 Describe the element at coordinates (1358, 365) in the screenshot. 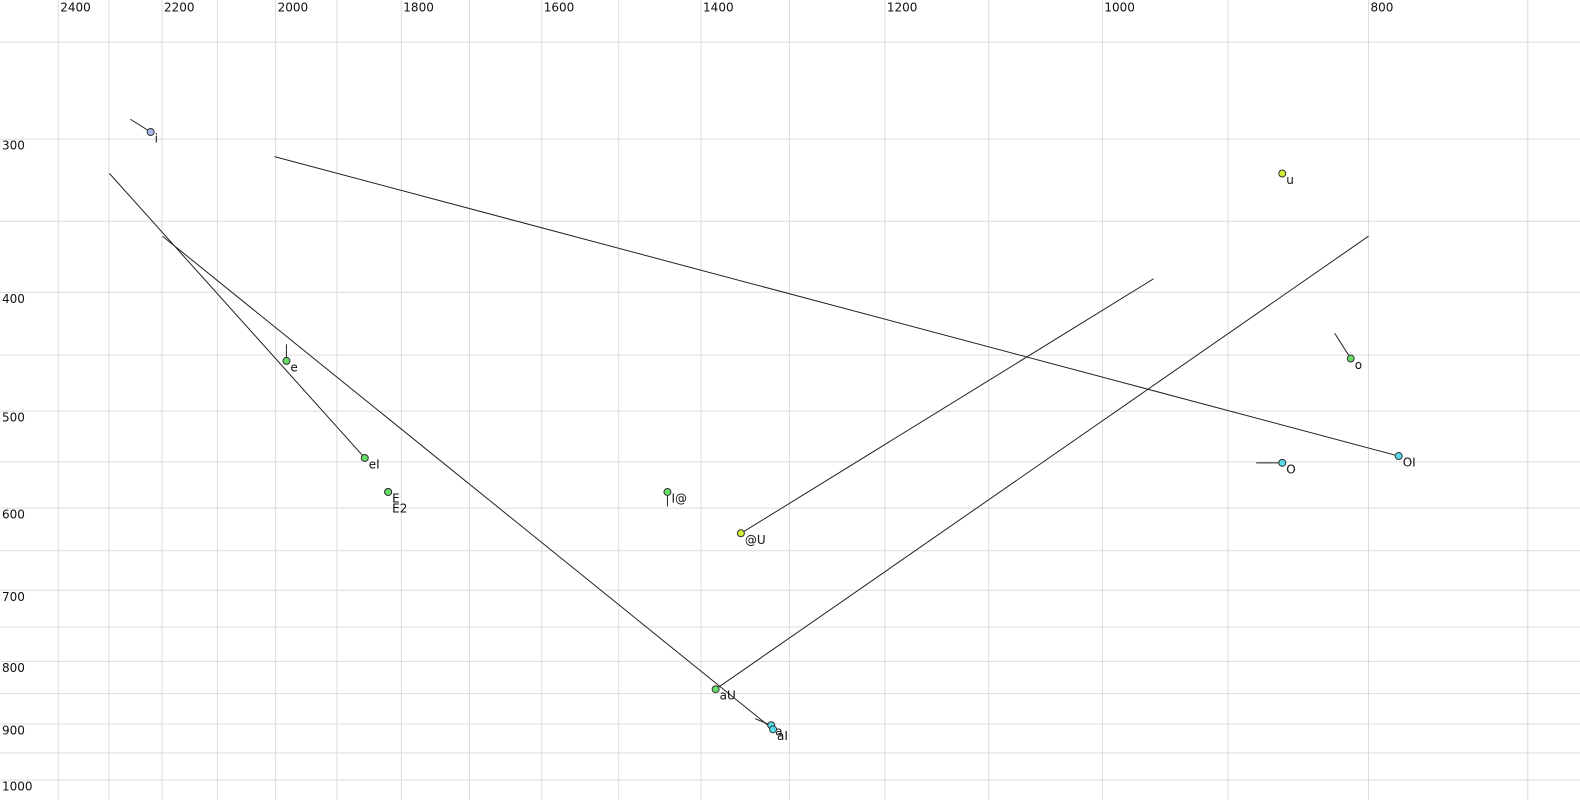

I see `vowel-label: o` at that location.